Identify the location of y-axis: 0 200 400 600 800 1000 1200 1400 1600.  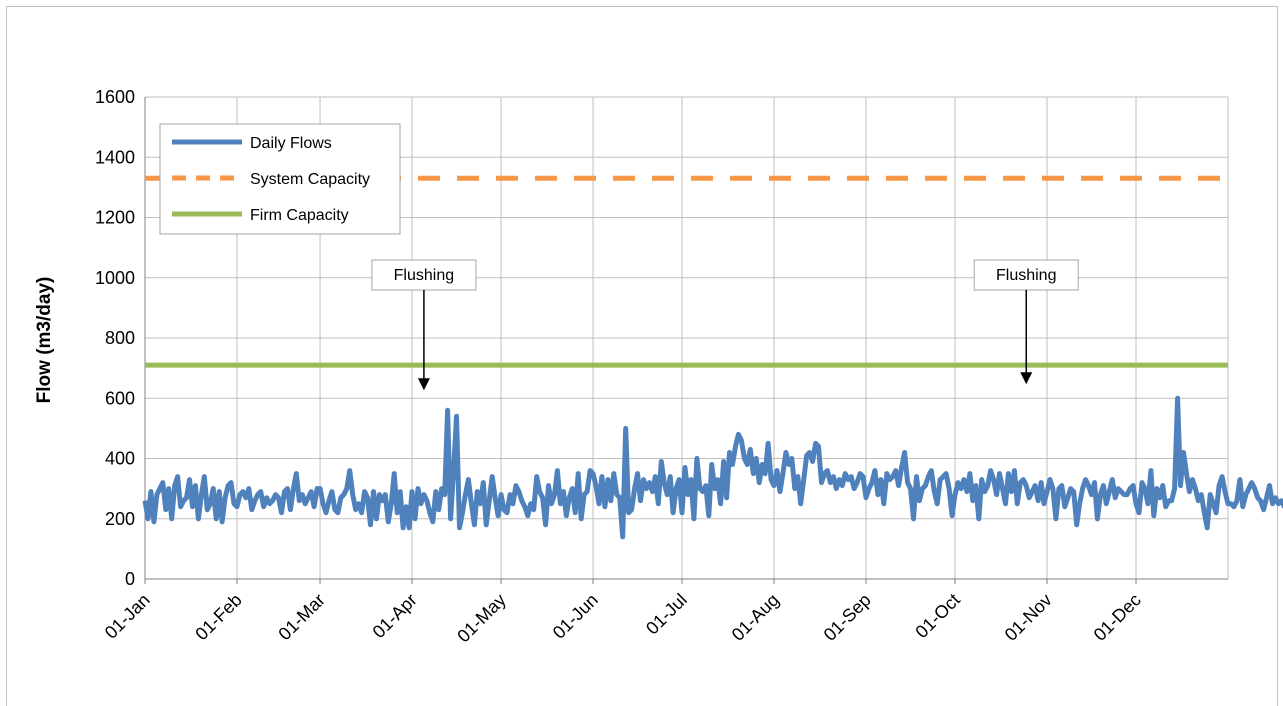
(120, 338).